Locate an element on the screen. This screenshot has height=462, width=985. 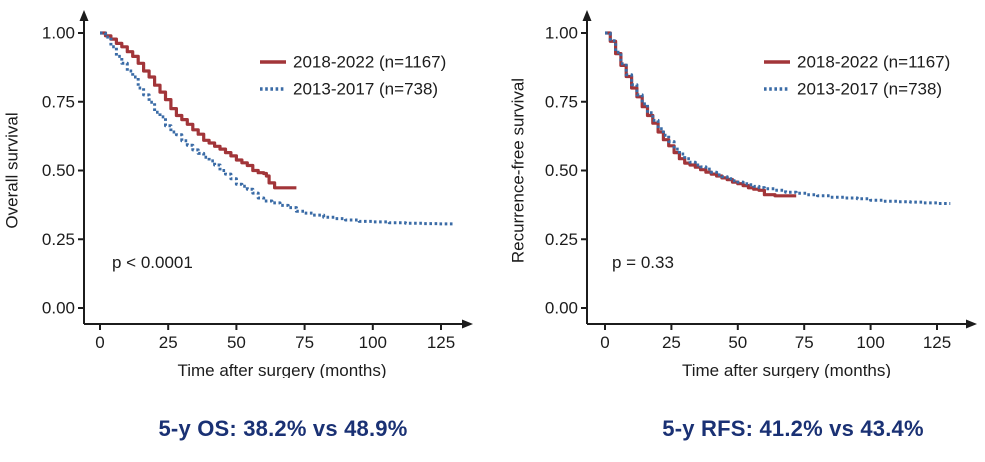
y-axis-label: Overall survival is located at coordinates (12, 170).